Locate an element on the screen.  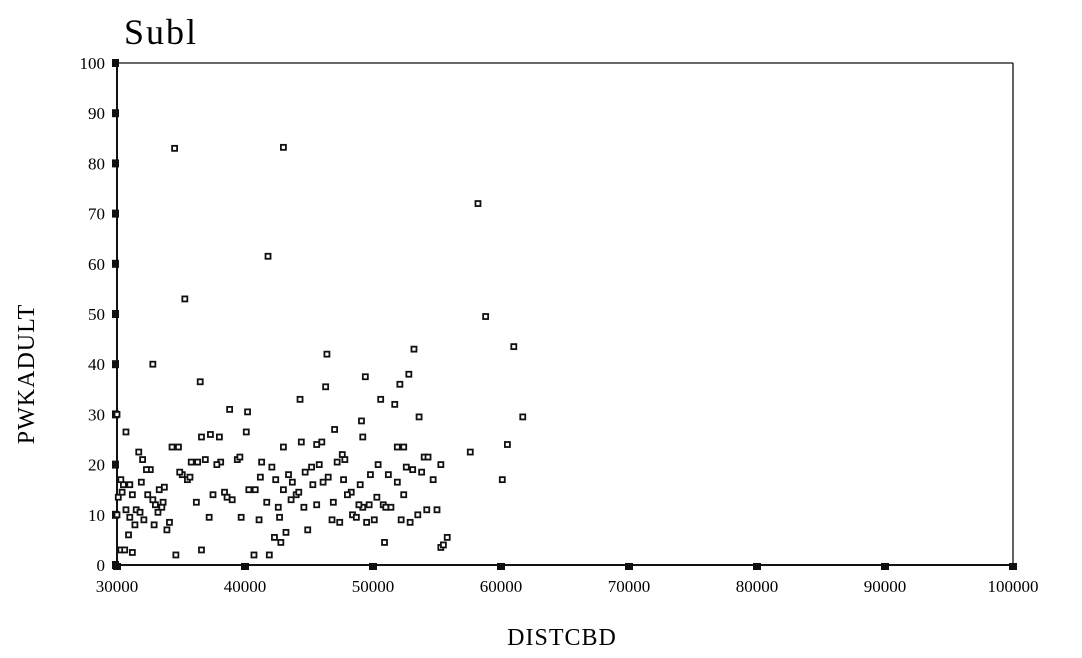
x-tick-label: 70000 is located at coordinates (629, 586).